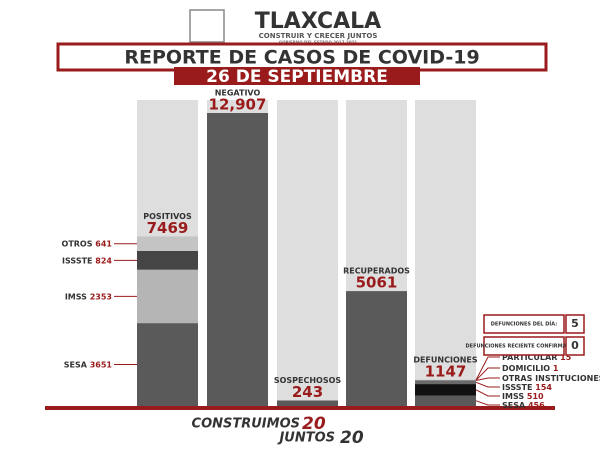 The image size is (600, 450). Describe the element at coordinates (101, 296) in the screenshot. I see `segment-value: 2353` at that location.